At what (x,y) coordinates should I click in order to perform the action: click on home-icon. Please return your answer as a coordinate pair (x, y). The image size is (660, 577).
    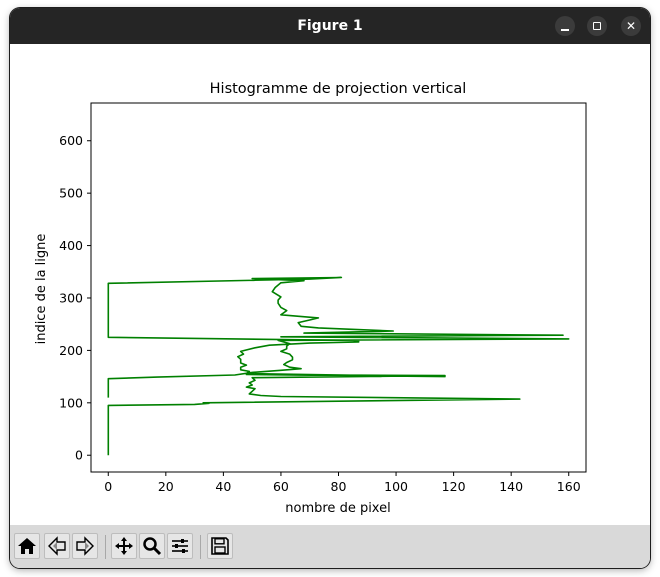
    Looking at the image, I should click on (27, 546).